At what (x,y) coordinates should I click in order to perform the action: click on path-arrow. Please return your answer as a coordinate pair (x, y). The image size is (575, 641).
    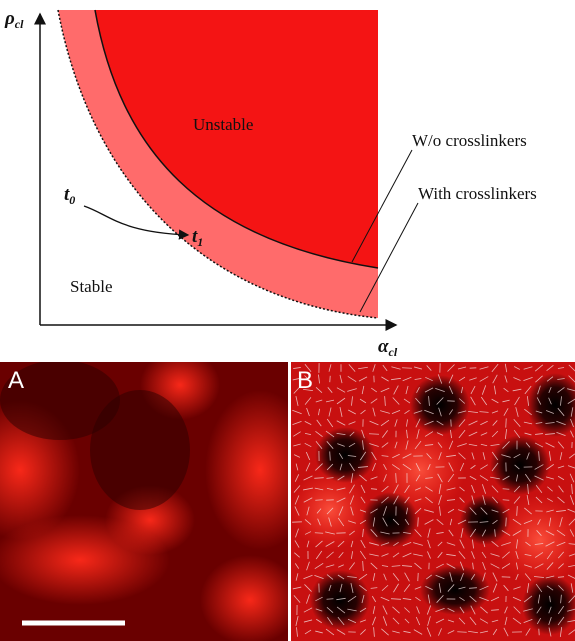
    Looking at the image, I should click on (136, 222).